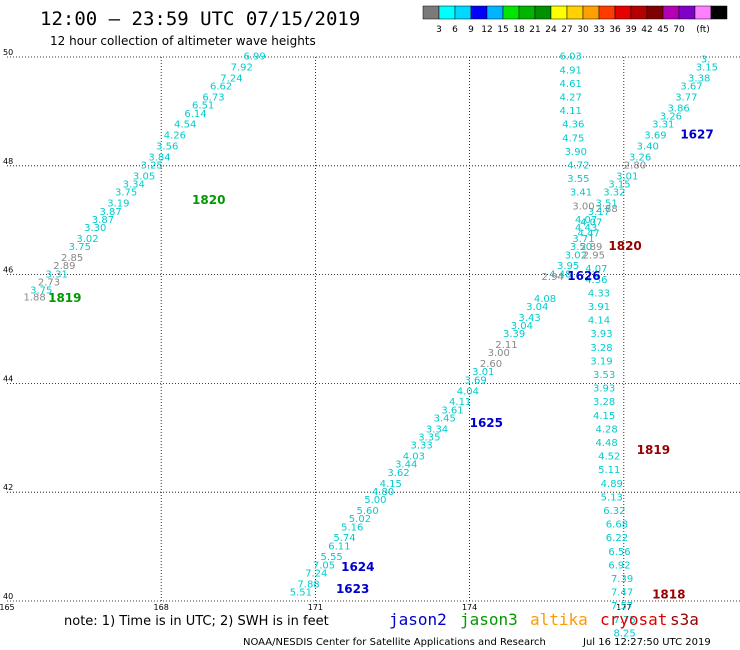 The height and width of the screenshot is (650, 740). I want to click on legend-entry-altika: altika, so click(559, 619).